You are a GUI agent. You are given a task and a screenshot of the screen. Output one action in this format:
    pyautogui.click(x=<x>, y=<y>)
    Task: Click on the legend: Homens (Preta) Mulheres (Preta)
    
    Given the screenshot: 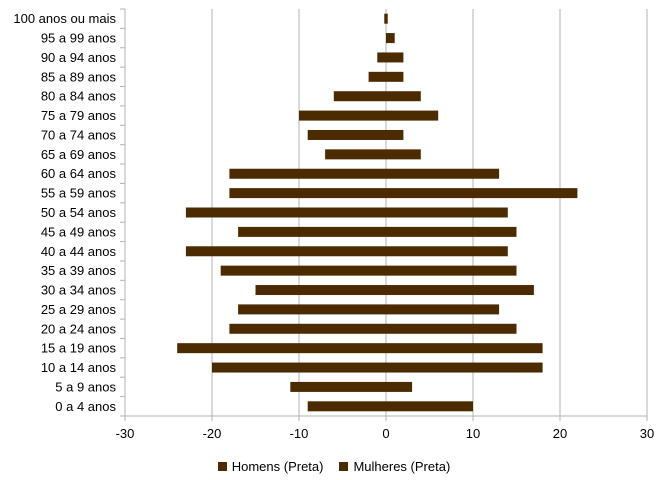 What is the action you would take?
    pyautogui.click(x=334, y=466)
    